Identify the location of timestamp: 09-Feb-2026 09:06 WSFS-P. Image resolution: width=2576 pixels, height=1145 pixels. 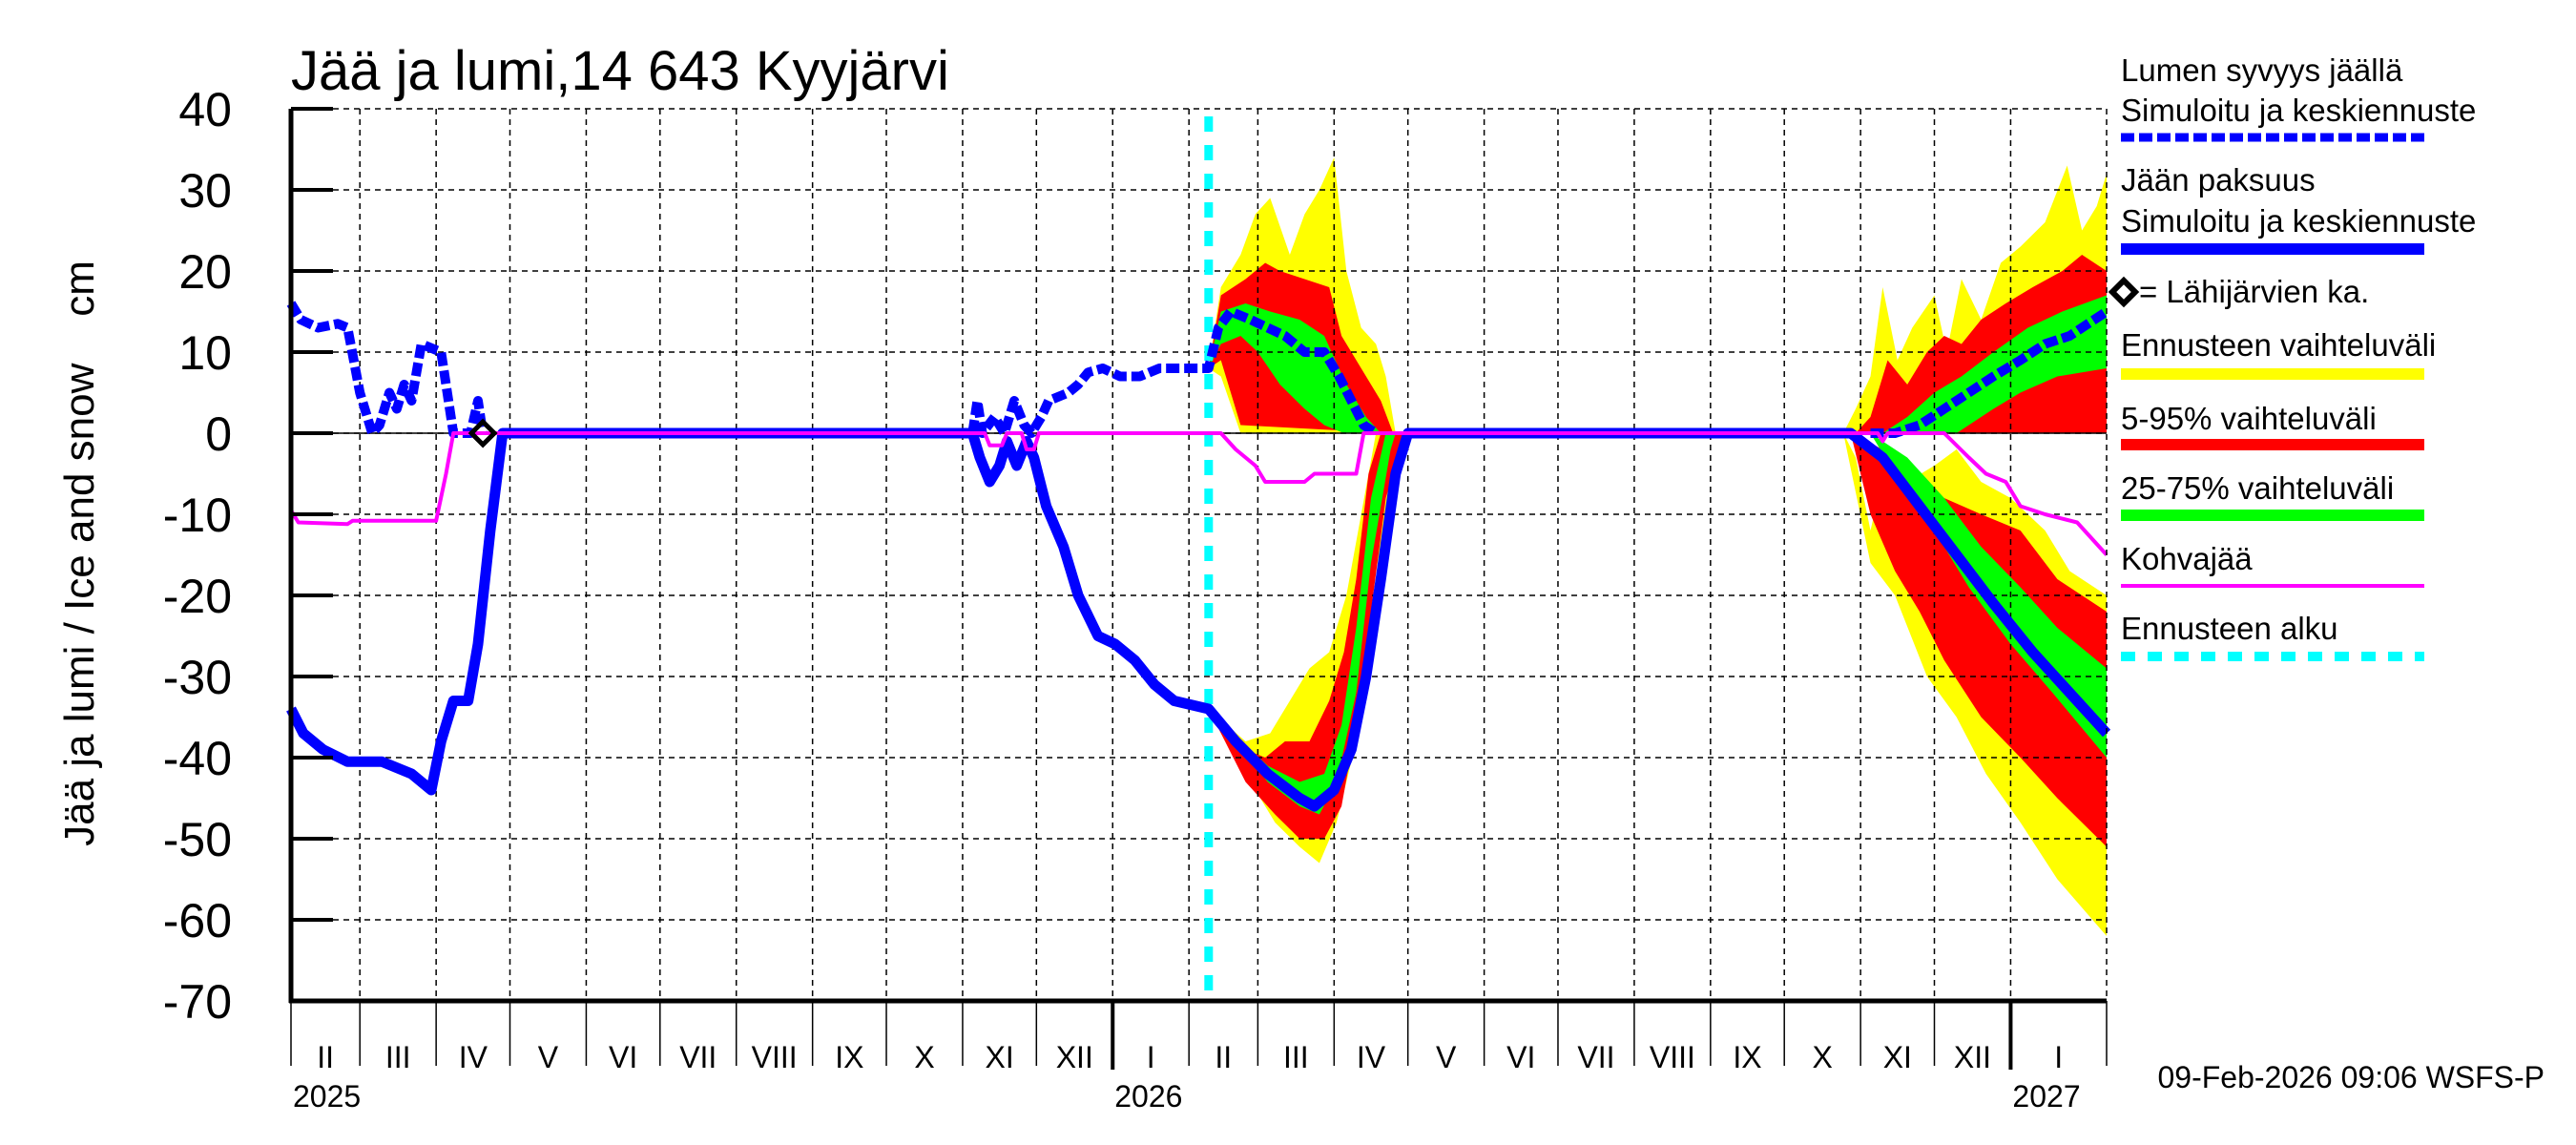
(2351, 1077).